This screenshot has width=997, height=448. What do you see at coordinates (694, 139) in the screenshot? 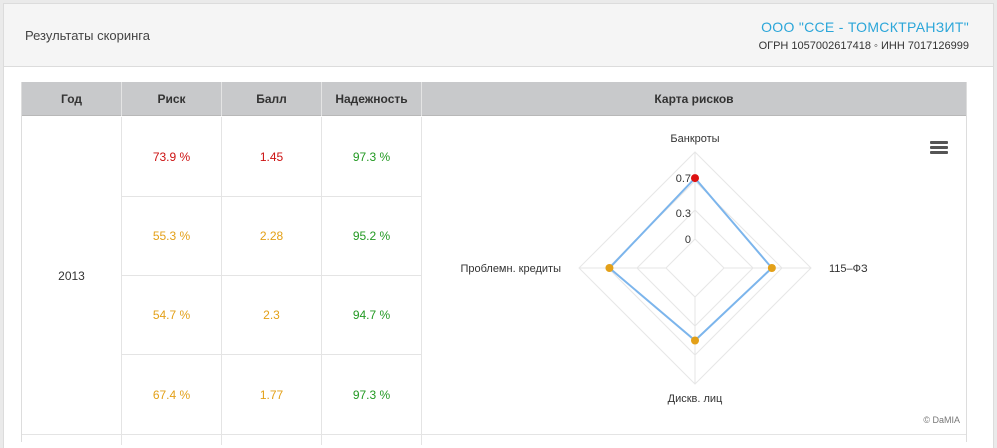
I see `axis-label: Банкроты` at bounding box center [694, 139].